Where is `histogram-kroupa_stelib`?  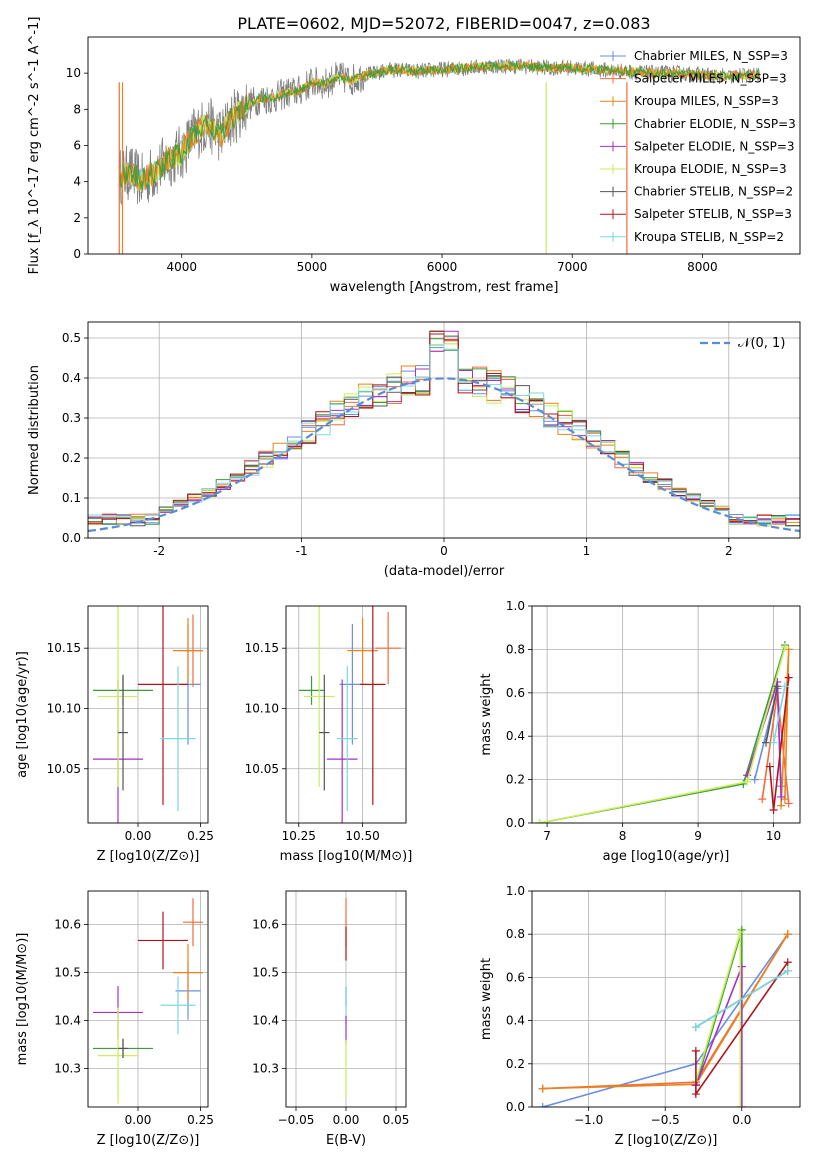 histogram-kroupa_stelib is located at coordinates (444, 434).